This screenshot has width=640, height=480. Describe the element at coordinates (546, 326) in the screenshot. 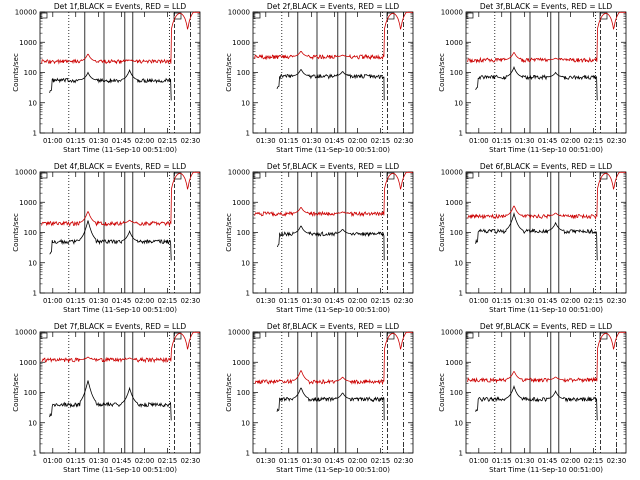

I see `chart-title: Det 9f,BLACK = Events, RED = LLD` at that location.